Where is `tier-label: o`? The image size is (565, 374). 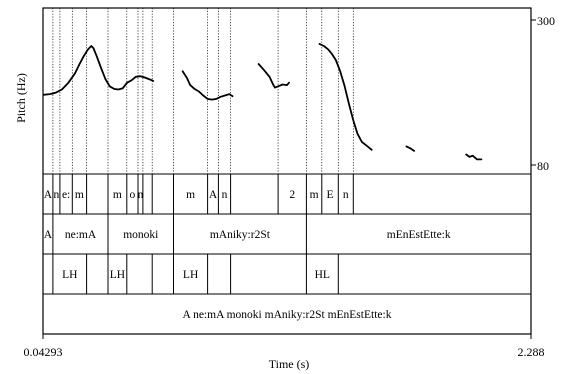
tier-label: o is located at coordinates (133, 195).